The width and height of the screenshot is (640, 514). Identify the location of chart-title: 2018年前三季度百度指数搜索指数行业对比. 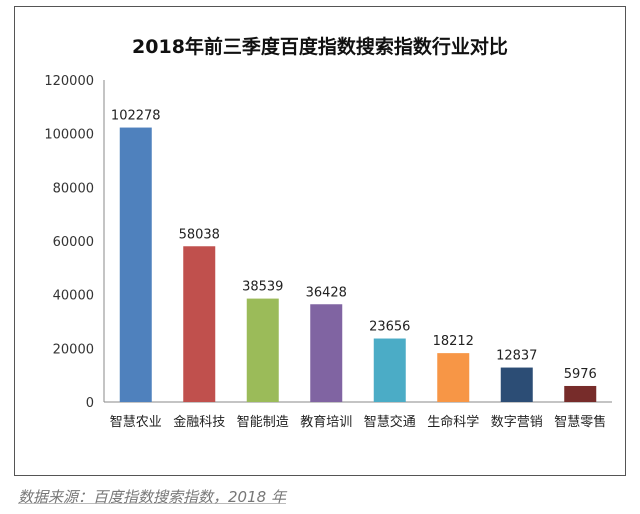
(320, 47).